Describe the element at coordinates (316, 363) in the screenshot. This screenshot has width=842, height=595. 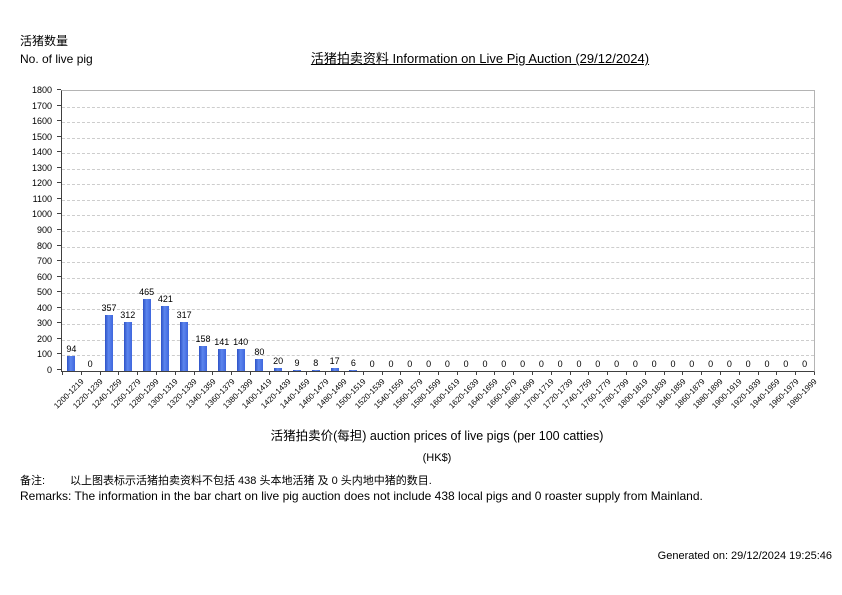
I see `bar-value-label: 8` at that location.